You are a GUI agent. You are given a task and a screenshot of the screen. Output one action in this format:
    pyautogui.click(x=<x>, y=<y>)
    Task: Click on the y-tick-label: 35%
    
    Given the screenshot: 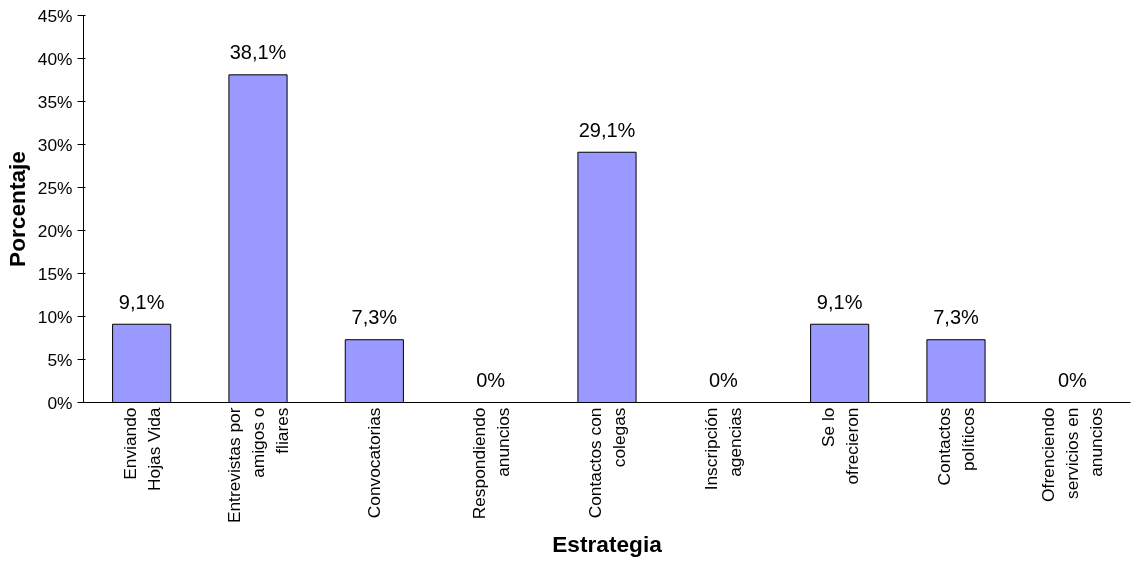 What is the action you would take?
    pyautogui.click(x=55, y=101)
    